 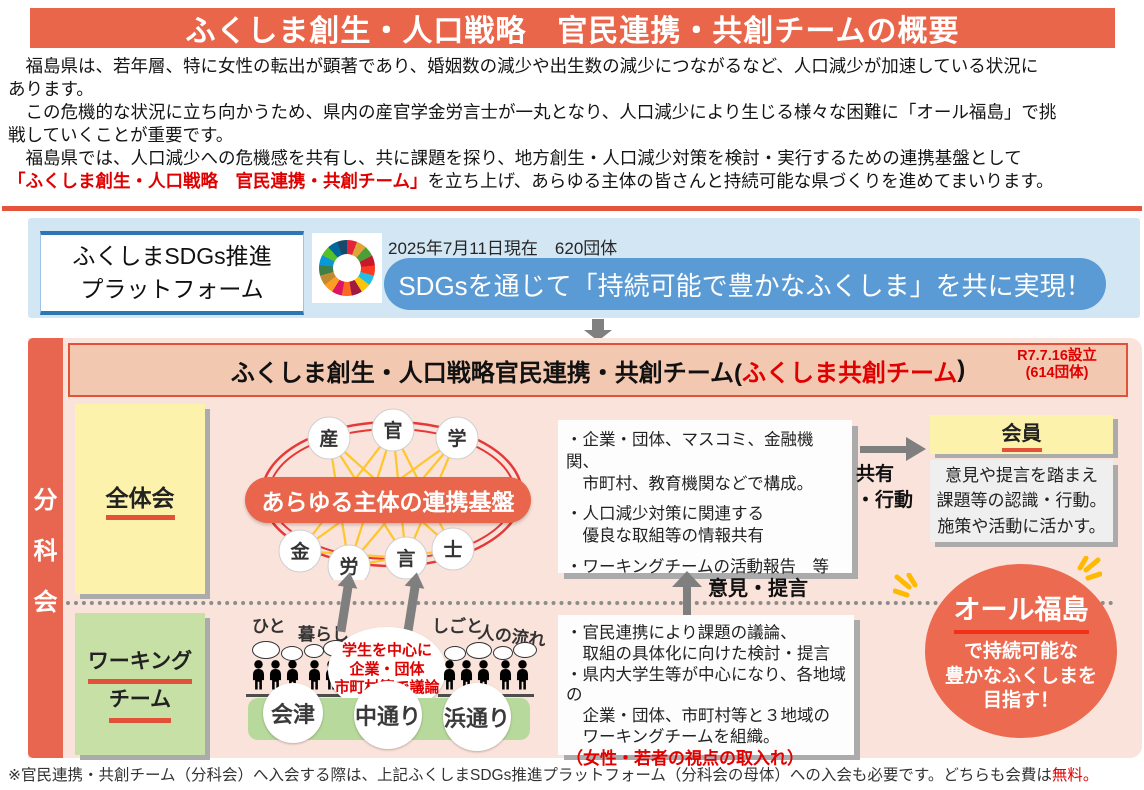 I want to click on intro-line: 戦していくことが重要です。, so click(x=121, y=135).